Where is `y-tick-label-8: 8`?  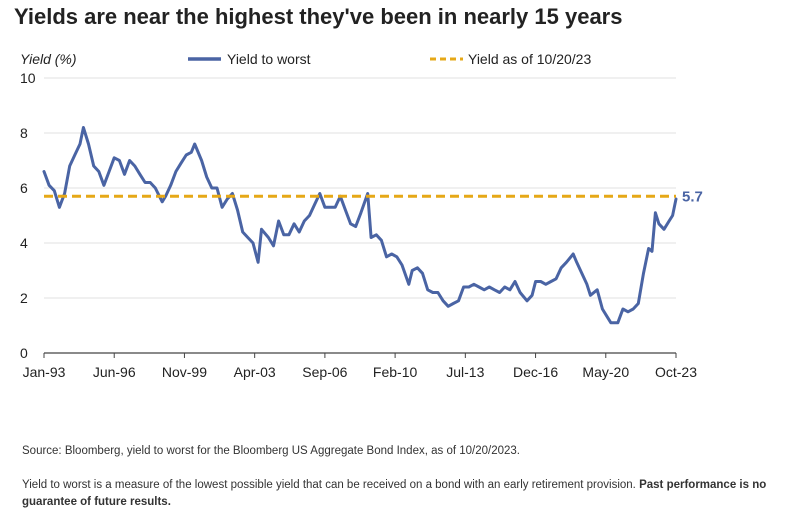 y-tick-label-8: 8 is located at coordinates (24, 133).